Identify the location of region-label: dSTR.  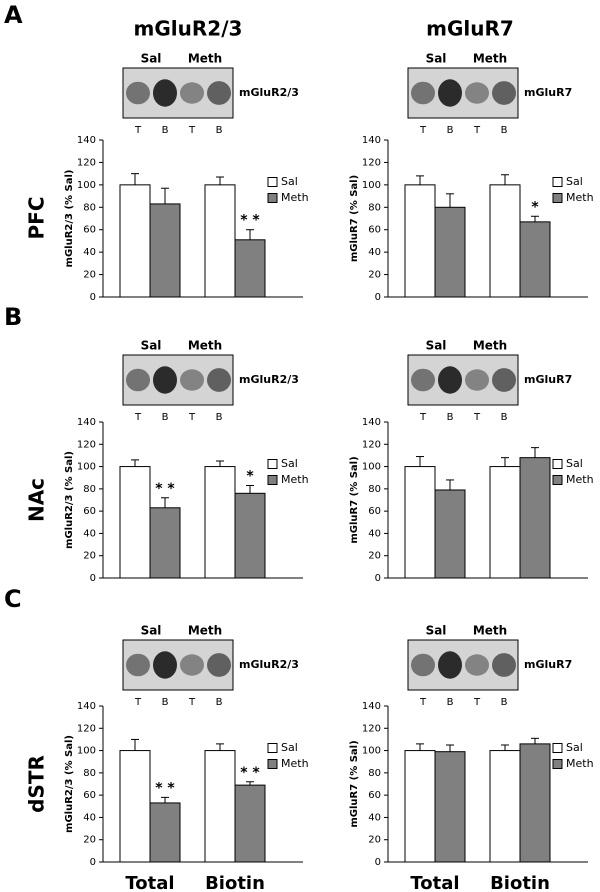
(37, 784).